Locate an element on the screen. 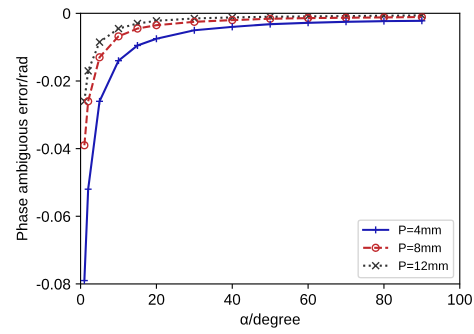  y-axis-title: Phase ambiguous error/rad is located at coordinates (23, 148).